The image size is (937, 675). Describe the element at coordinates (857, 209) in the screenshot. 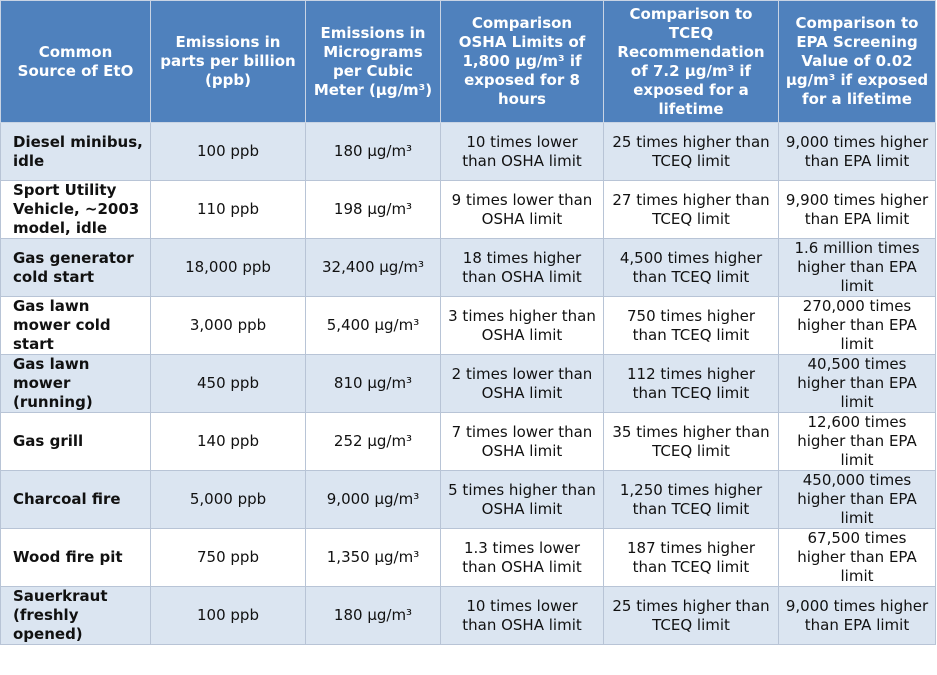

I see `data-cell: 9,900 times higher than EPA limit` at that location.